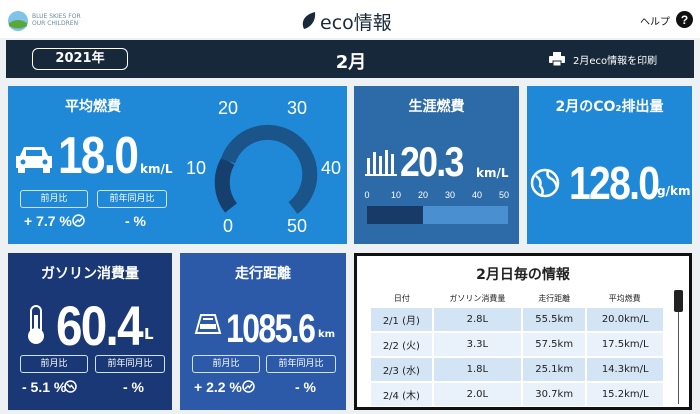 The image size is (700, 414). What do you see at coordinates (18, 21) in the screenshot?
I see `logo-icon` at bounding box center [18, 21].